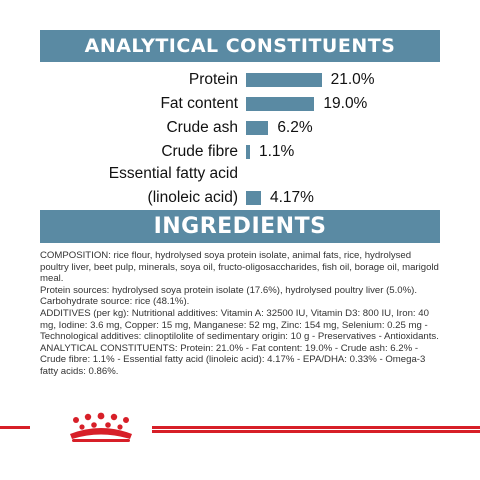 The height and width of the screenshot is (480, 480). I want to click on constituent-row-fat: Fat content 19.0%, so click(240, 104).